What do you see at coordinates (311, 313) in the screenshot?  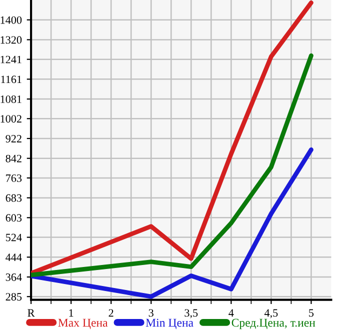 I see `x-tick-label: 5` at bounding box center [311, 313].